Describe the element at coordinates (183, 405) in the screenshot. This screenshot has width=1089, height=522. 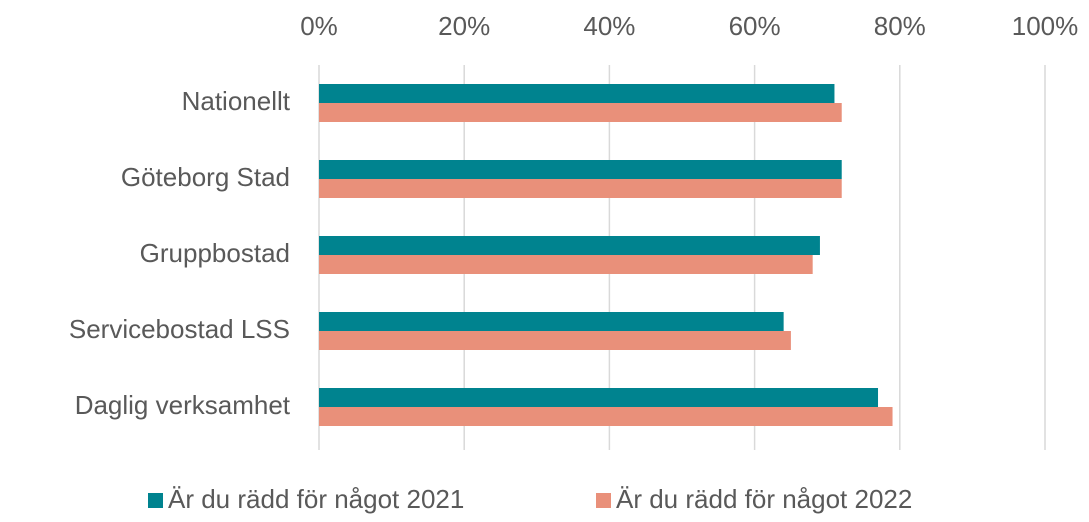
I see `y-tick-label: Daglig verksamhet` at that location.